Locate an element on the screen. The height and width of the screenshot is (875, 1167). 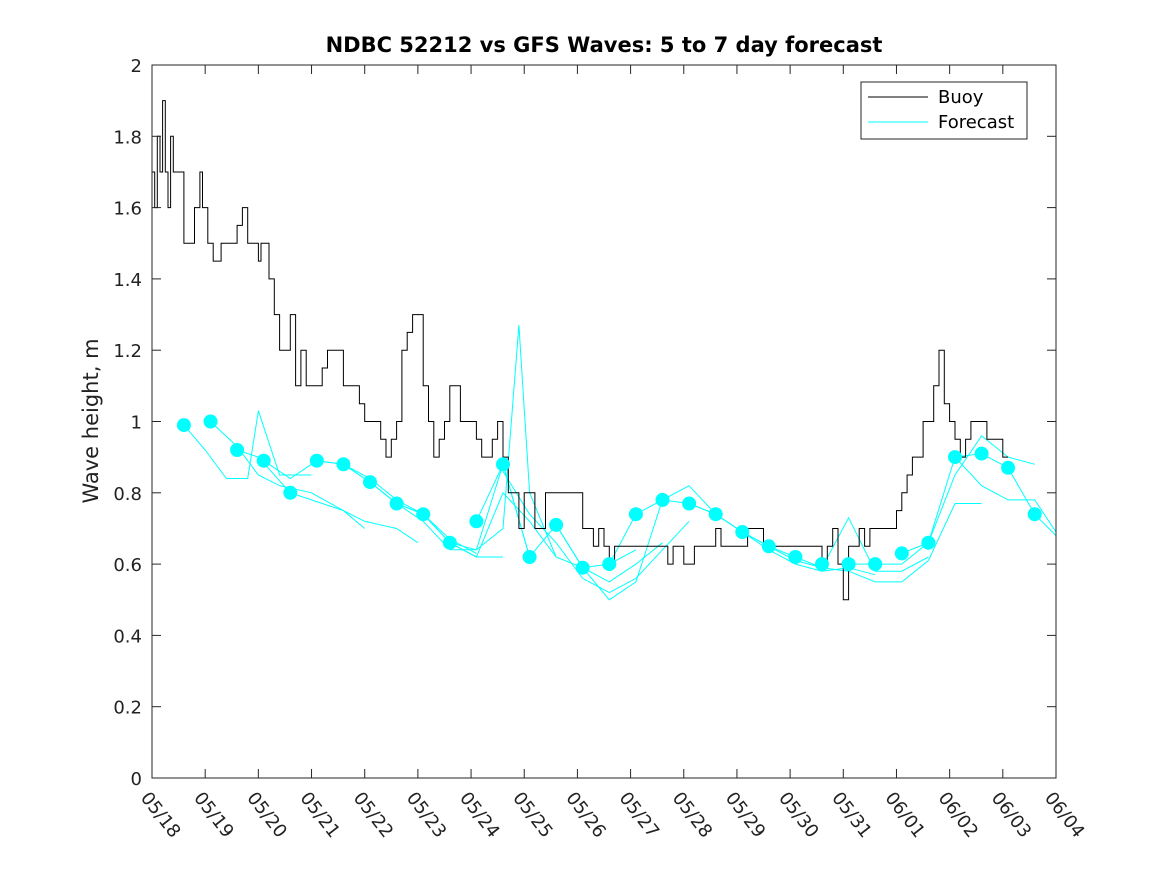
y-tick-label-5: 1 is located at coordinates (136, 423).